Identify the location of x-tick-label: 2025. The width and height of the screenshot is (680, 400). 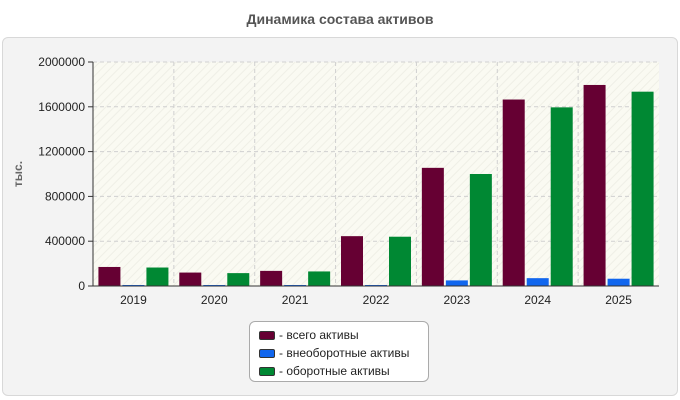
(618, 300).